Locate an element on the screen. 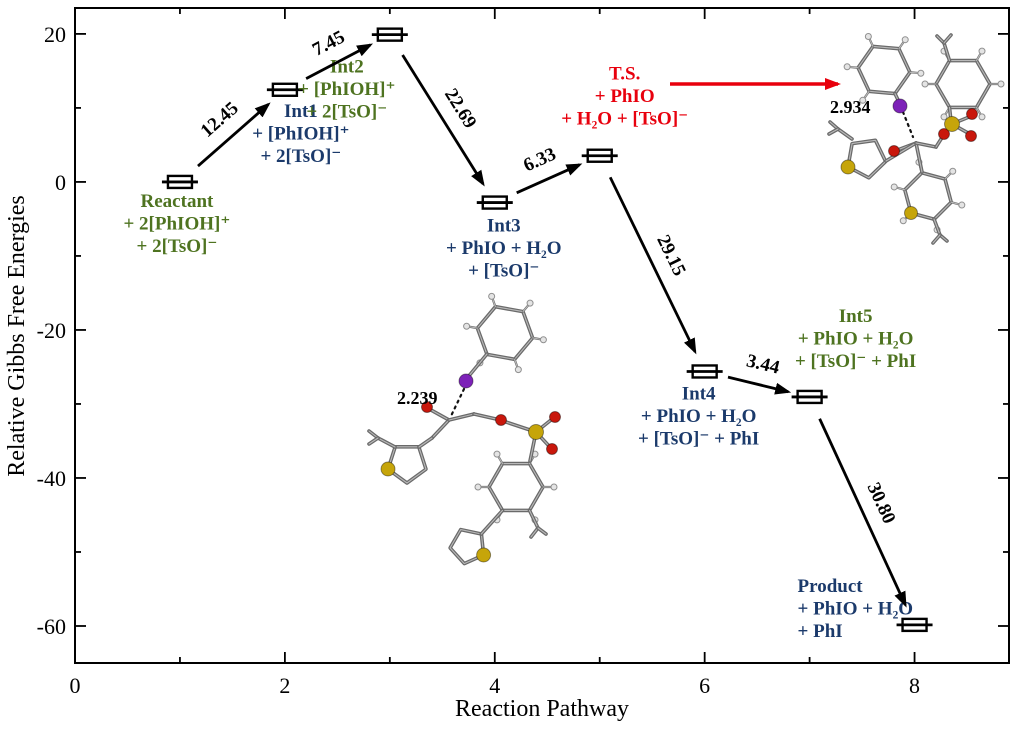 The height and width of the screenshot is (730, 1024). level-label-product: + PhI is located at coordinates (820, 631).